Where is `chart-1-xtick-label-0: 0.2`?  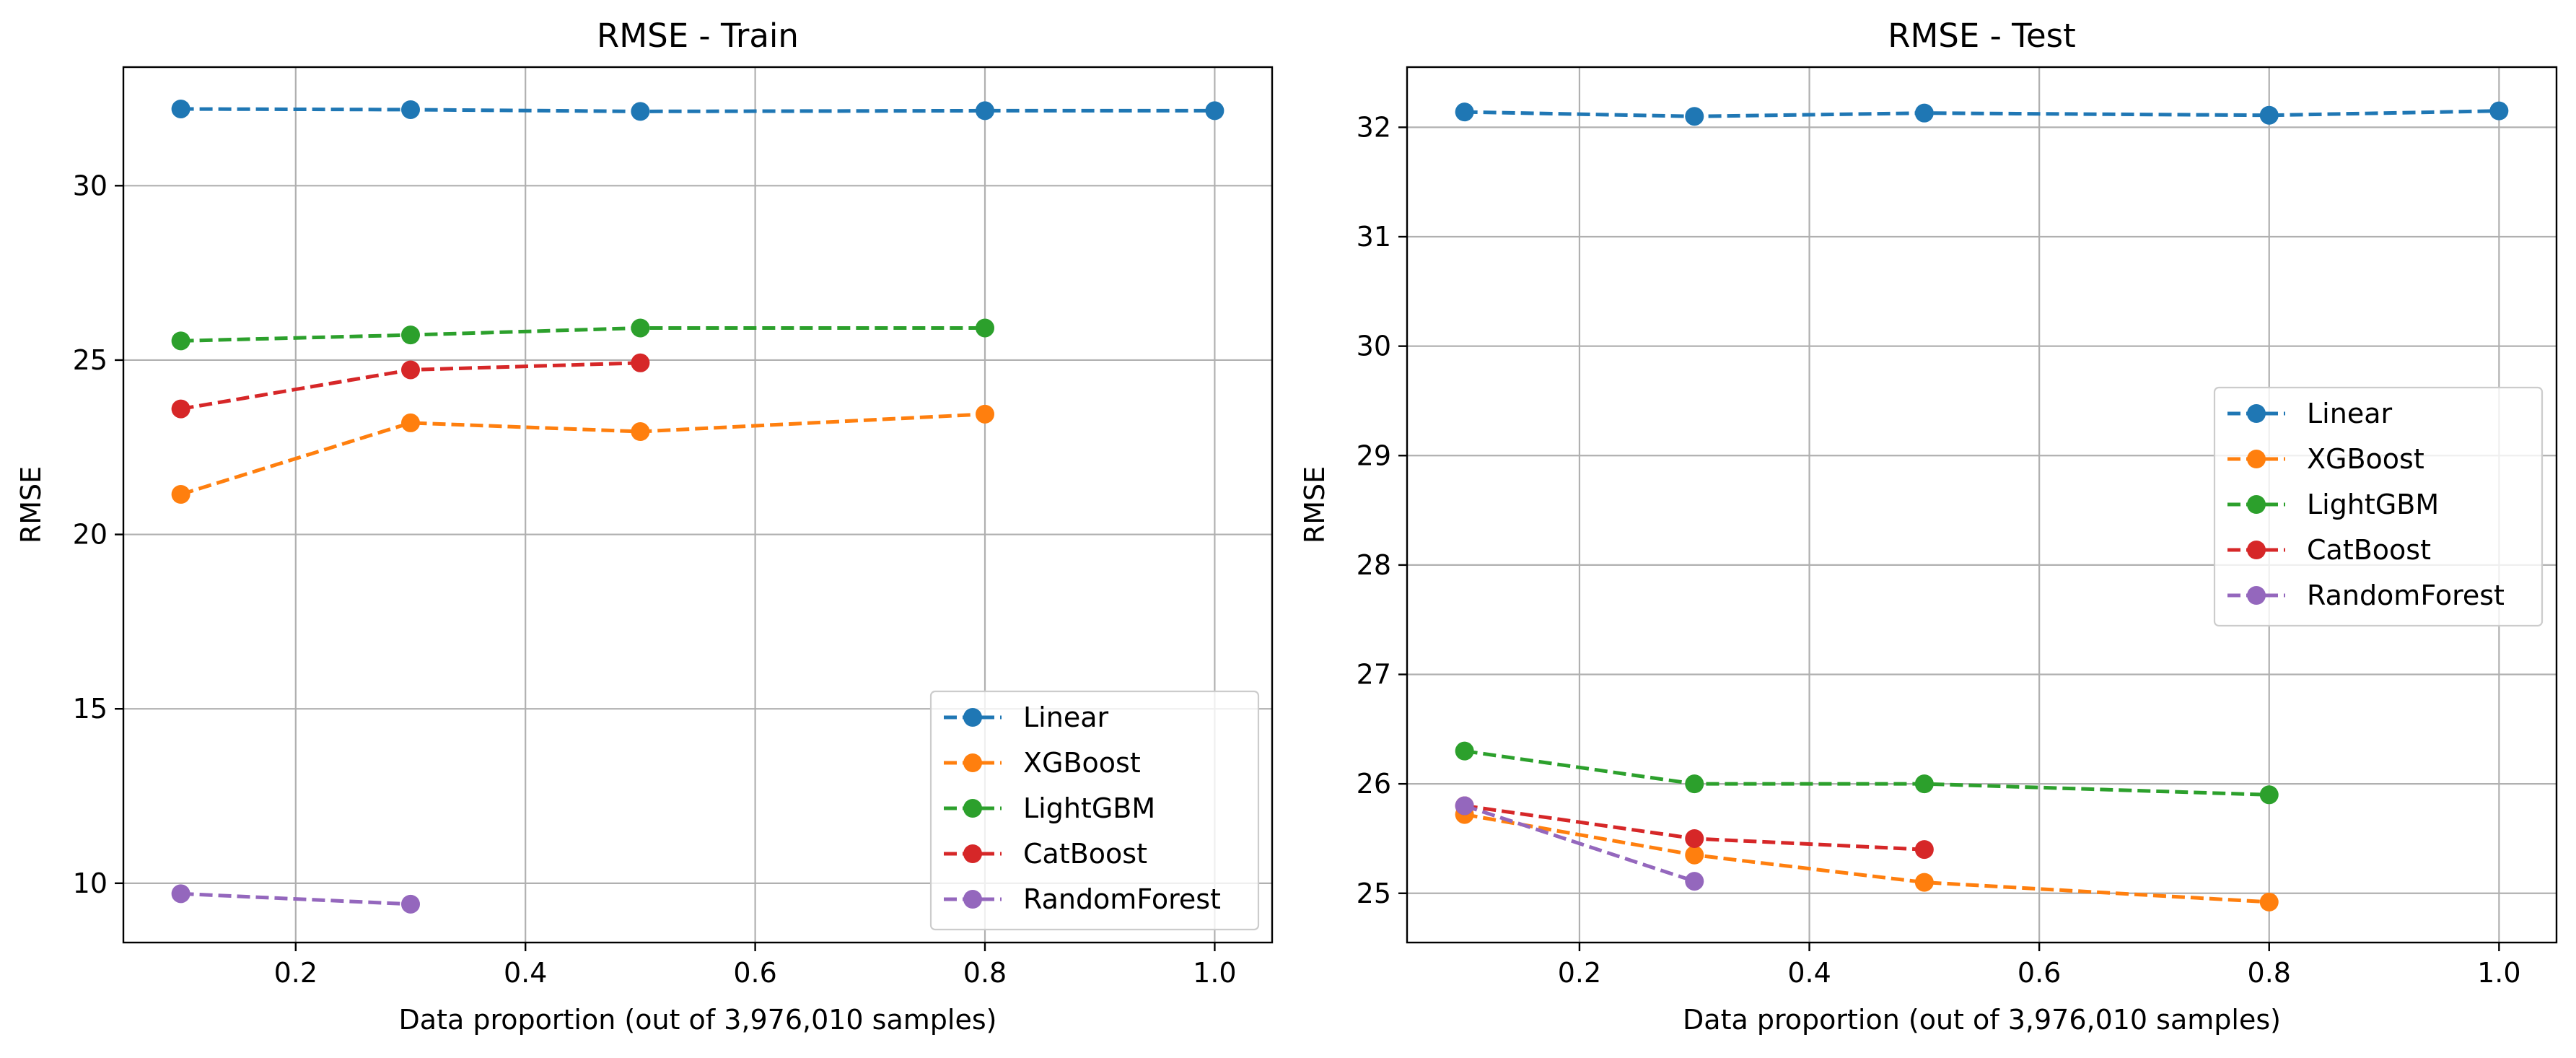
chart-1-xtick-label-0: 0.2 is located at coordinates (1579, 973).